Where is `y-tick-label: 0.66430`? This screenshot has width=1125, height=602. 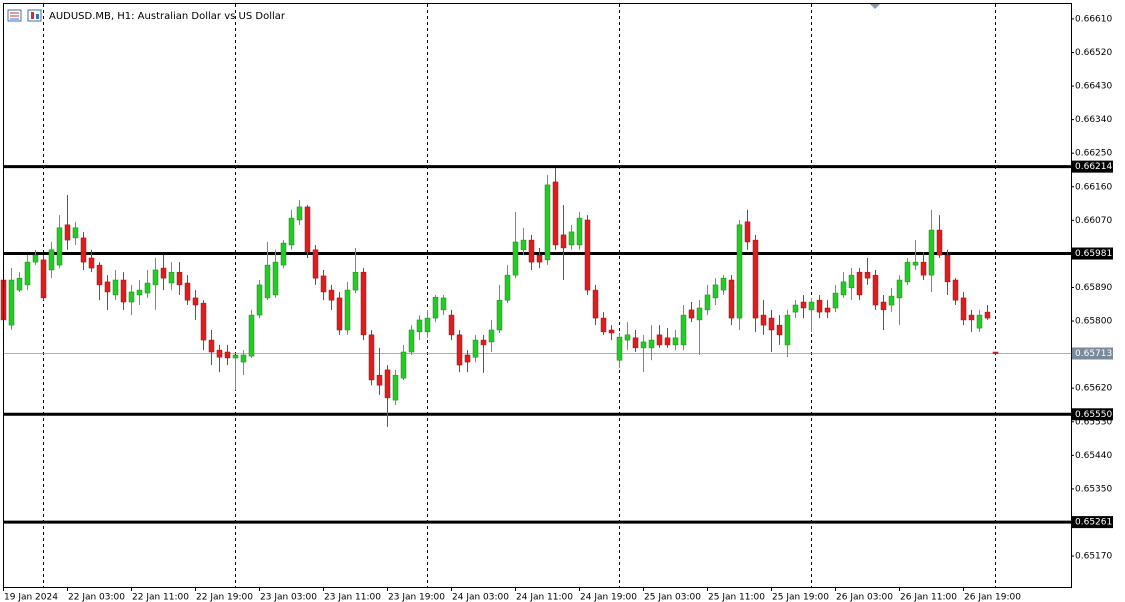
y-tick-label: 0.66430 is located at coordinates (1093, 87).